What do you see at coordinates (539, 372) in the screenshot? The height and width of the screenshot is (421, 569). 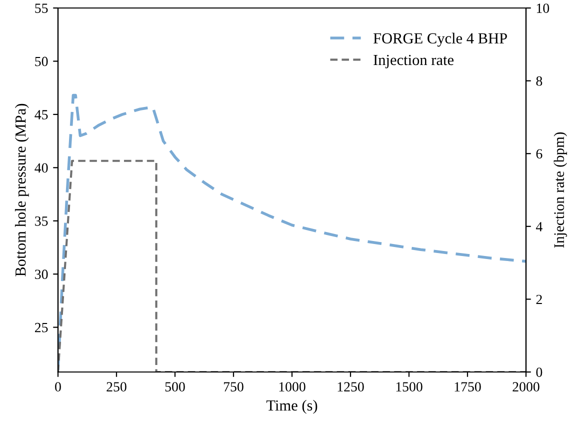 I see `y2-tick-label: 0` at bounding box center [539, 372].